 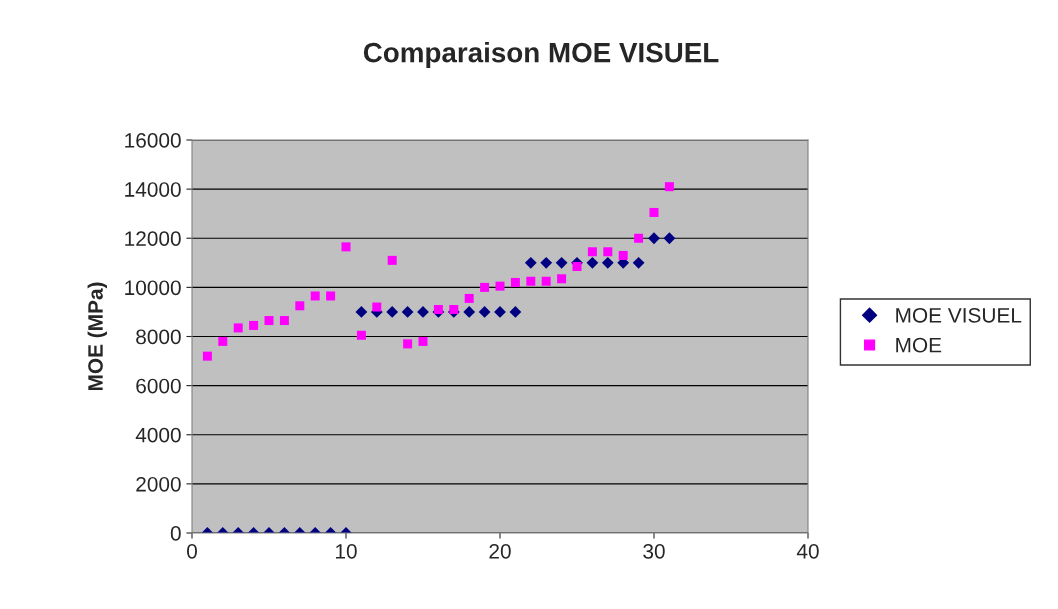 I want to click on x-tick-label: 40, so click(x=807, y=551).